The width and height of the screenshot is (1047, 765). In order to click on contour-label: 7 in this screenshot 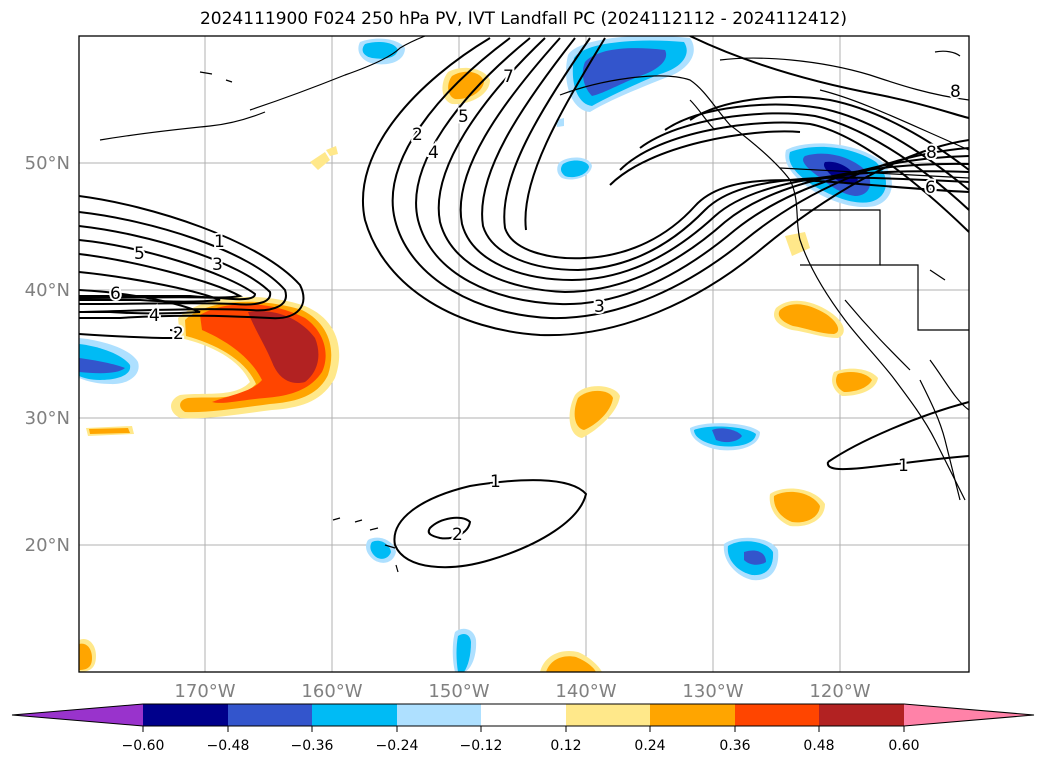, I will do `click(508, 77)`.